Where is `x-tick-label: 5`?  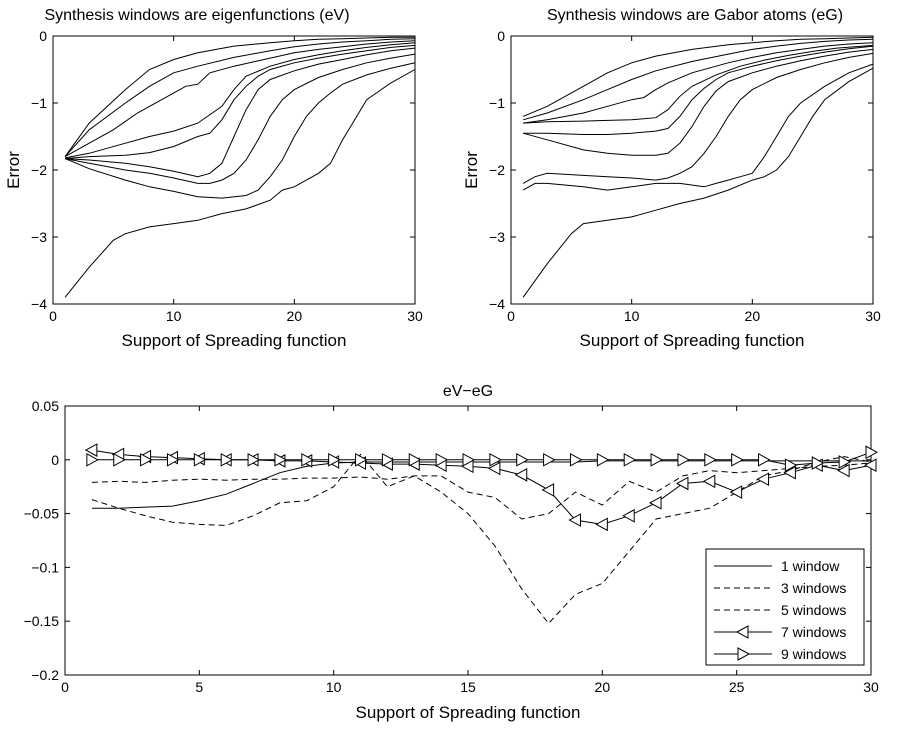 x-tick-label: 5 is located at coordinates (199, 687).